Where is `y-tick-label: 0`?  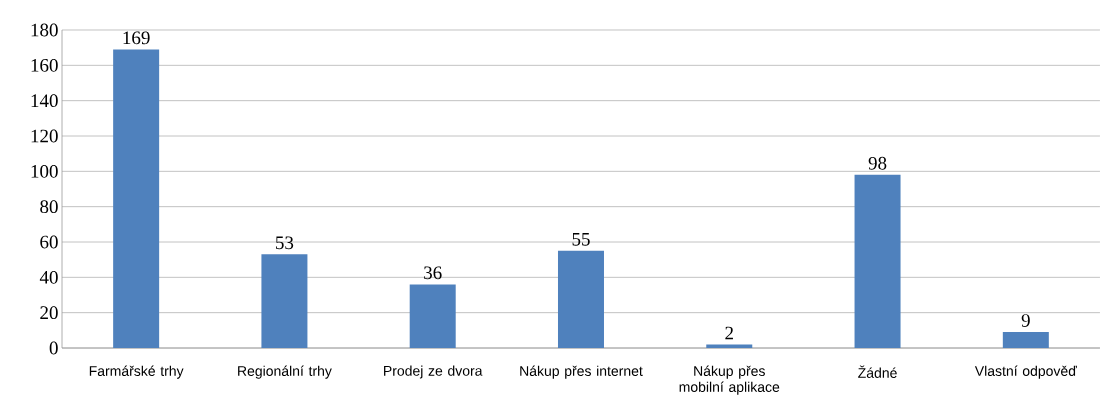 y-tick-label: 0 is located at coordinates (53, 348).